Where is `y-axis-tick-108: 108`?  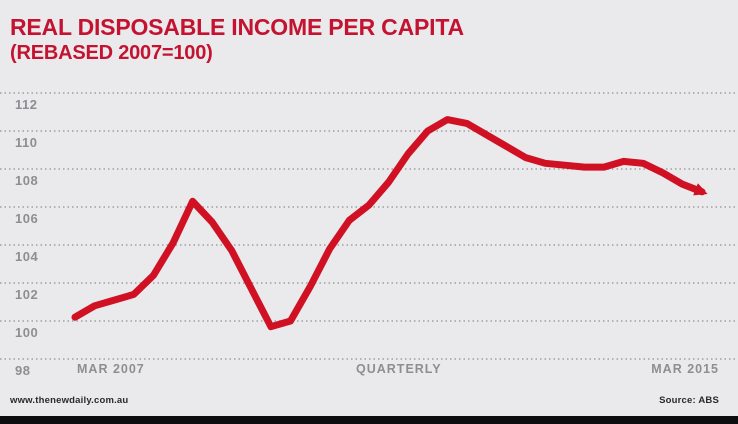
y-axis-tick-108: 108 is located at coordinates (27, 180).